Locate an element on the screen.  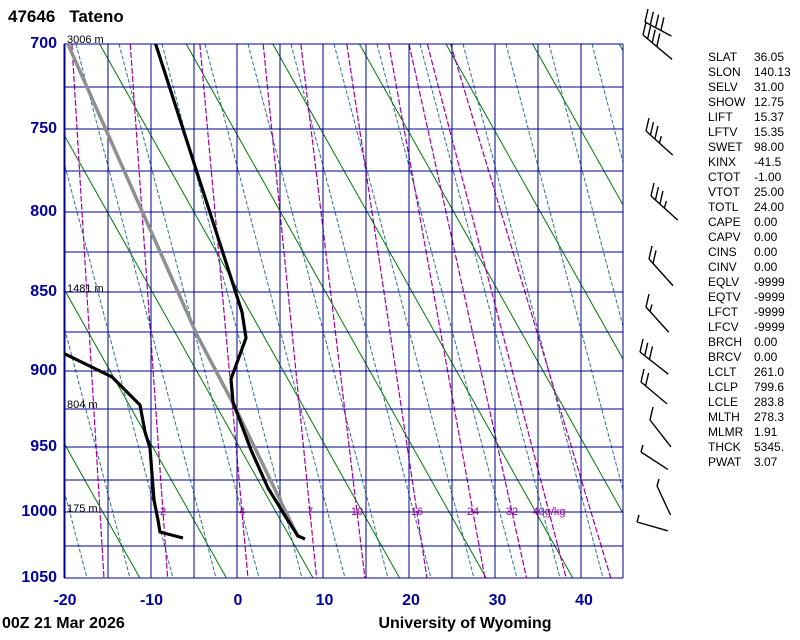
index-row: MLMR 1.91 is located at coordinates (749, 432).